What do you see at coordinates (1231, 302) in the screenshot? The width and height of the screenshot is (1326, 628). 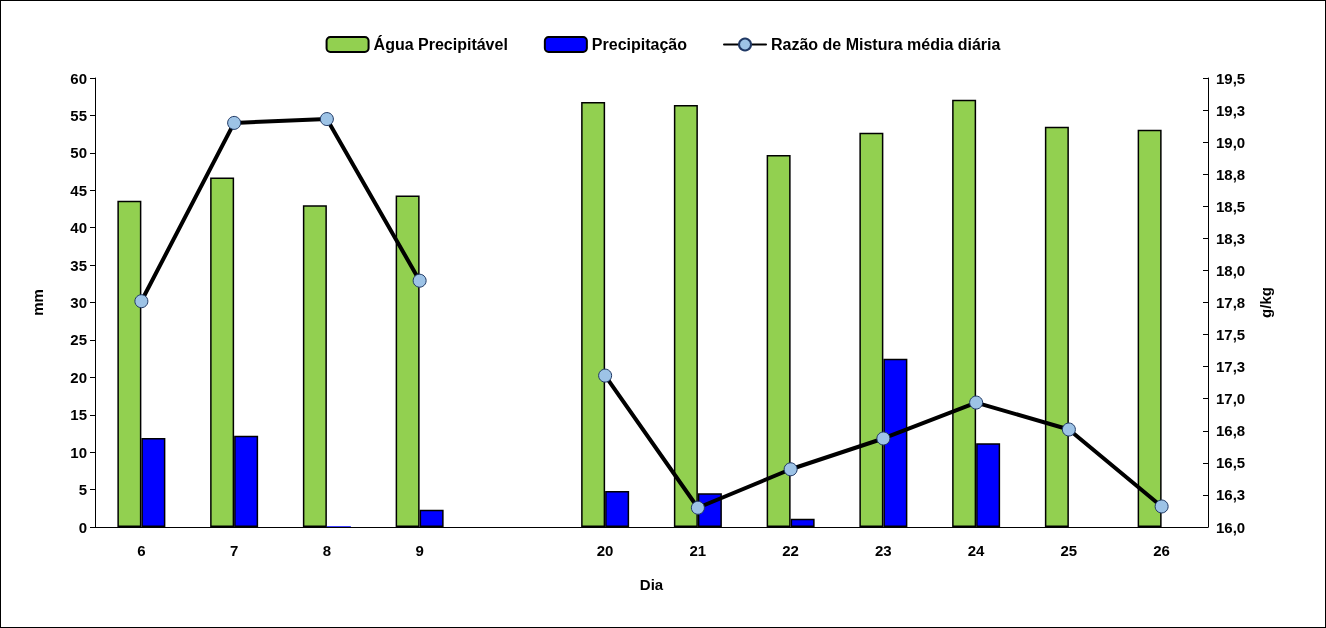 I see `y2-tick-label: 17,8` at bounding box center [1231, 302].